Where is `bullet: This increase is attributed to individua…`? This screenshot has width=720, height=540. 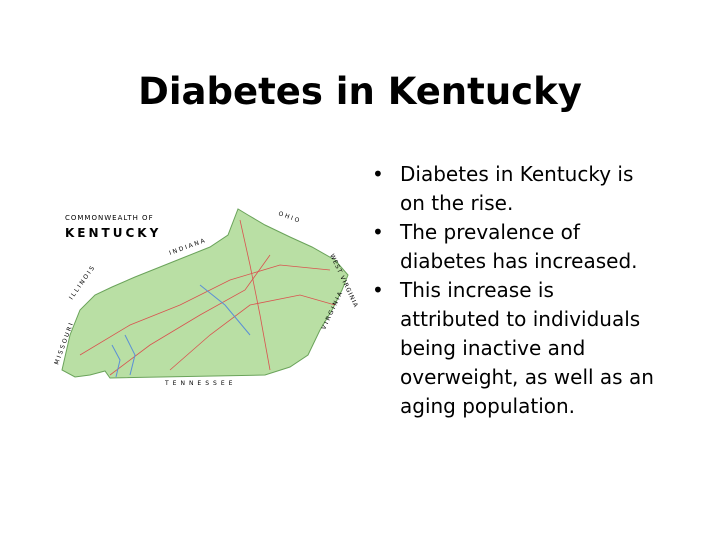
bullet: This increase is attributed to individua… is located at coordinates (515, 348).